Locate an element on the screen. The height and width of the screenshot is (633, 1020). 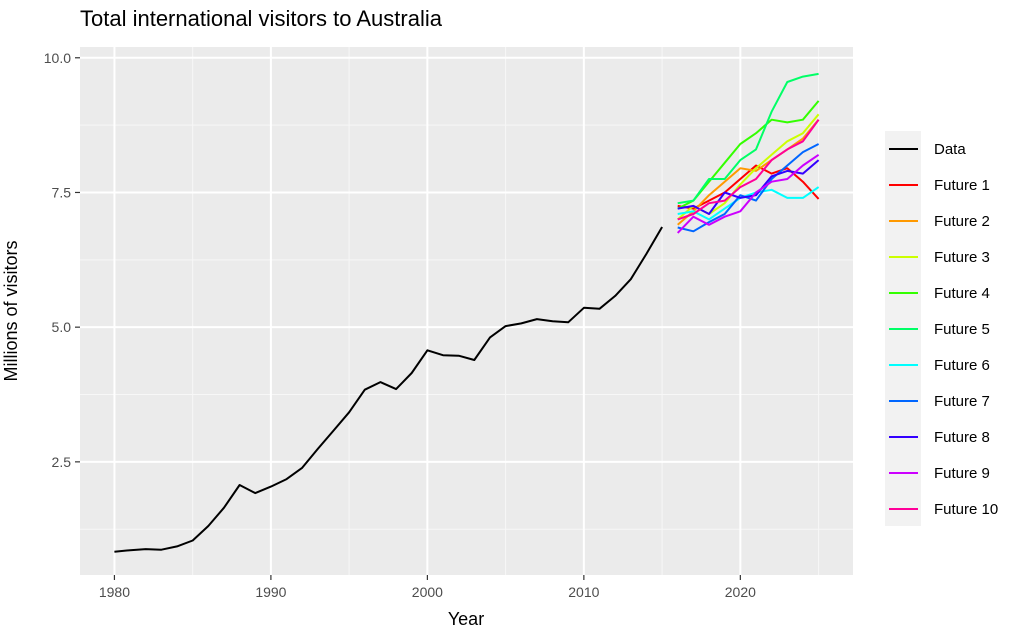
y-tick-label: 5.0 is located at coordinates (62, 327).